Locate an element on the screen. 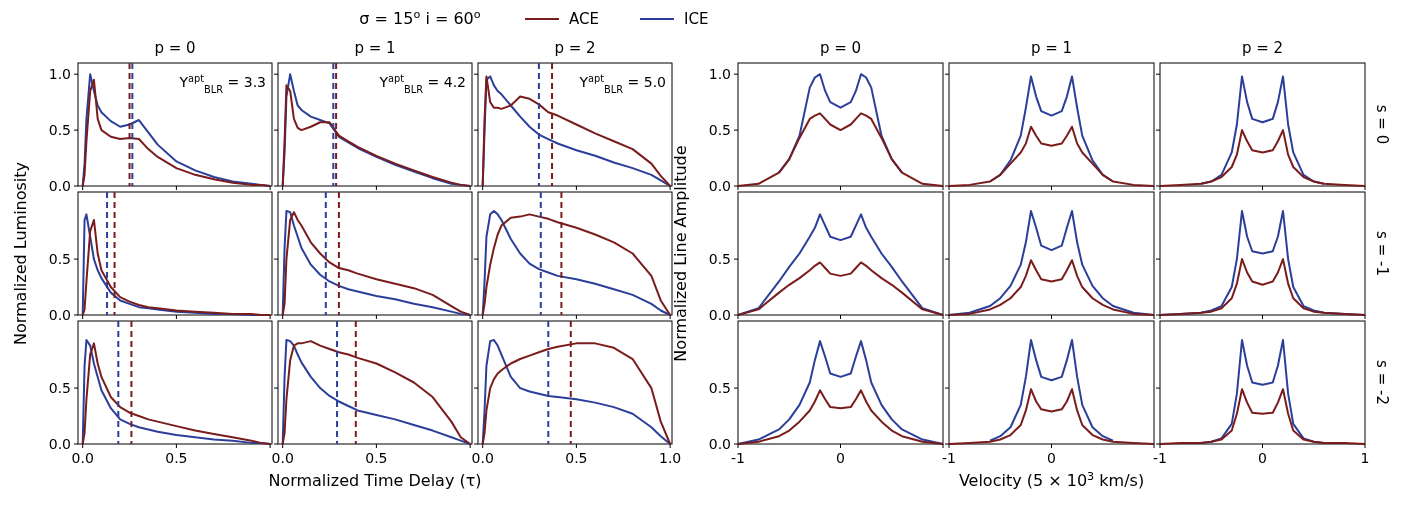 The width and height of the screenshot is (1422, 515). x-tick-label: 1.0 is located at coordinates (670, 458).